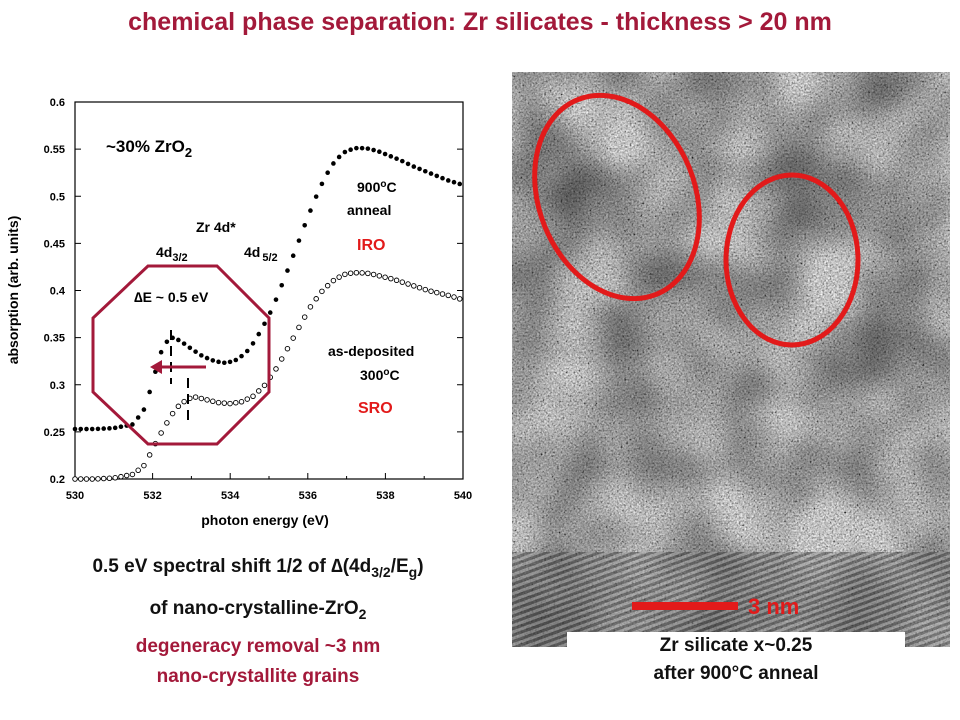  What do you see at coordinates (13, 290) in the screenshot?
I see `y-axis-label: absorption (arb. units)` at bounding box center [13, 290].